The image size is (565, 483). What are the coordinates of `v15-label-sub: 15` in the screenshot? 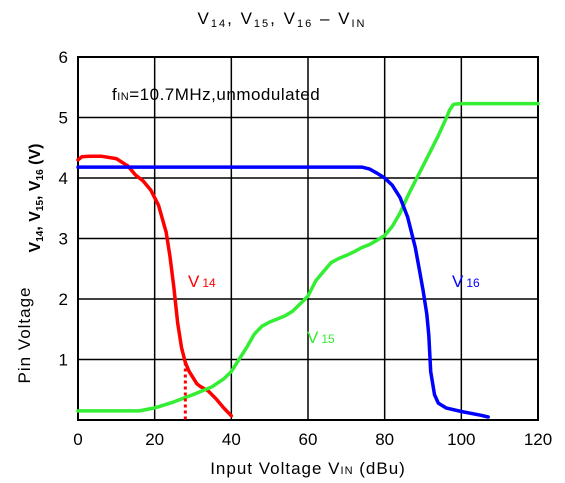 It's located at (328, 339).